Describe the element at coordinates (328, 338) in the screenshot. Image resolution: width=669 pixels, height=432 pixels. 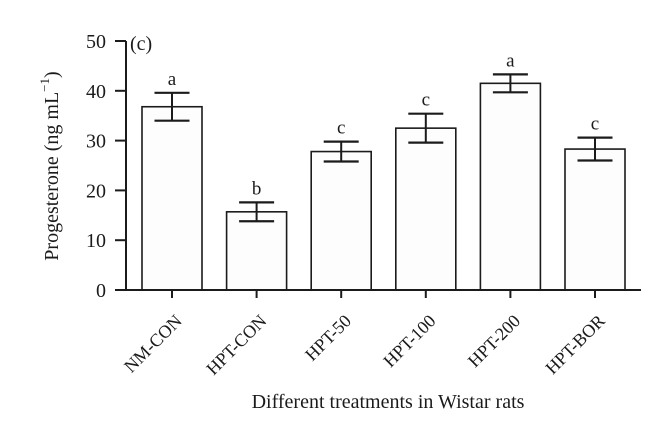
I see `x-tick-label: HPT-50` at that location.